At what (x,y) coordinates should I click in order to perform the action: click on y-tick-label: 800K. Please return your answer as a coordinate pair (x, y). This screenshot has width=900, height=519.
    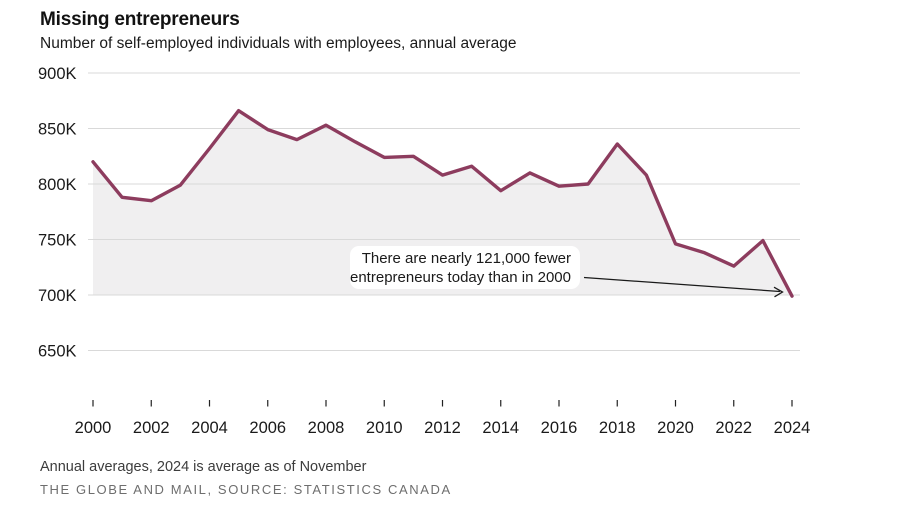
    Looking at the image, I should click on (57, 185).